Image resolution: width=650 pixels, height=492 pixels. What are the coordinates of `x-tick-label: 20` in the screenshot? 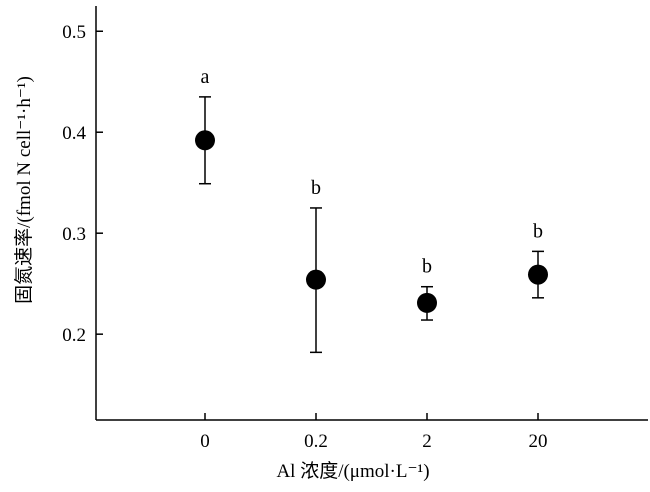 It's located at (538, 441).